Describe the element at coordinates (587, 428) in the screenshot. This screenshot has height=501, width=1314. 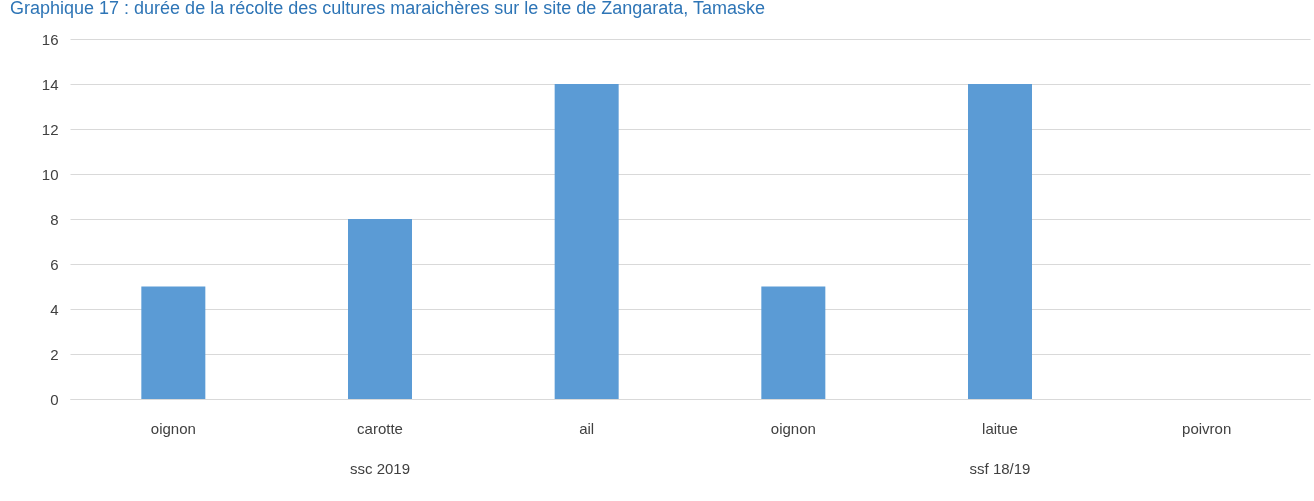
I see `x-tick-label: ail` at that location.